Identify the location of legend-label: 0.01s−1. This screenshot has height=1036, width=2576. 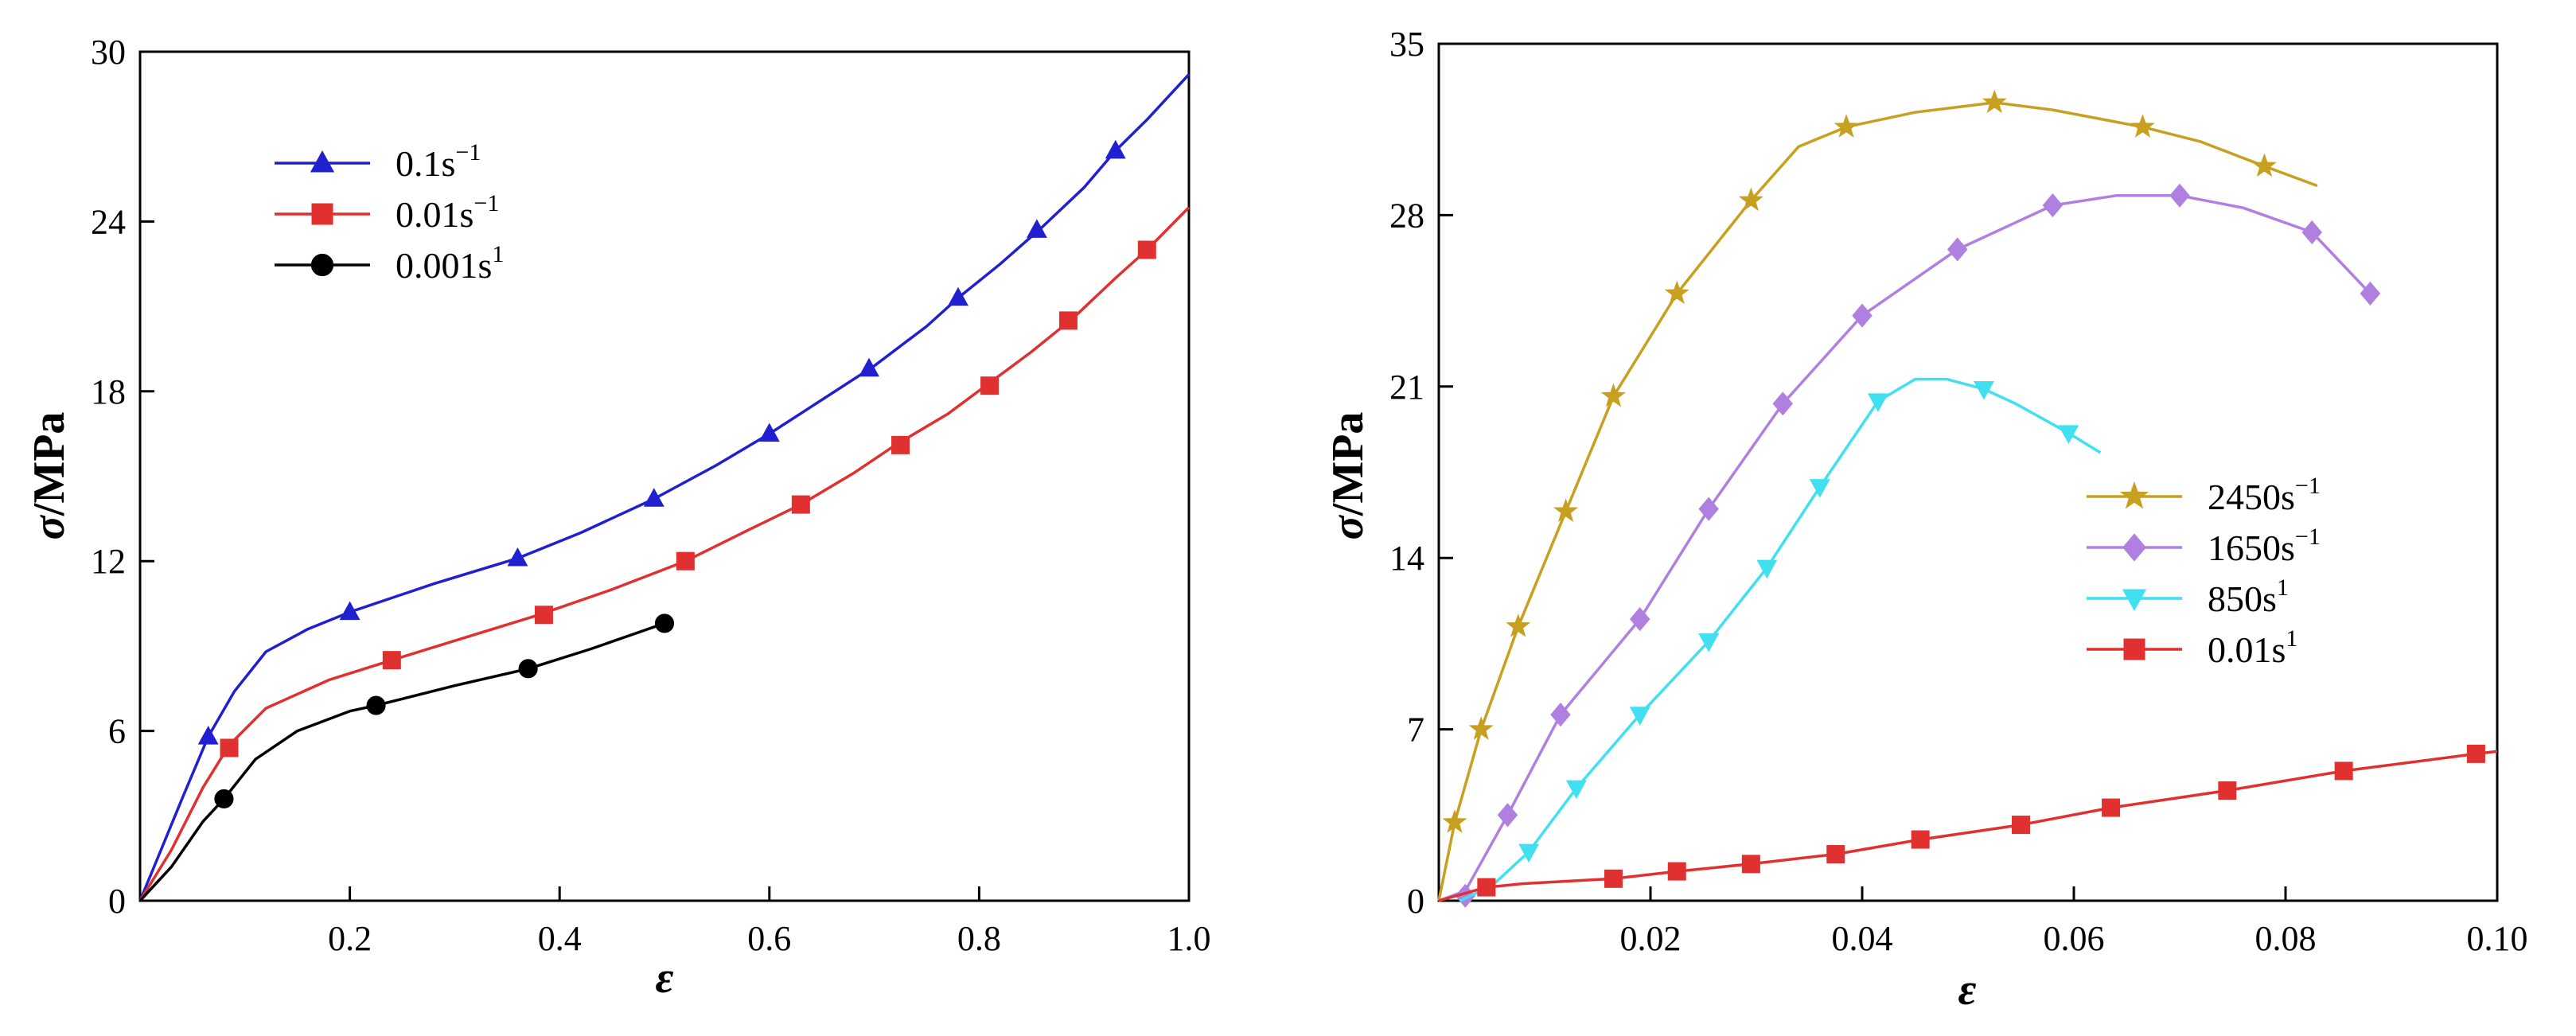
(447, 212).